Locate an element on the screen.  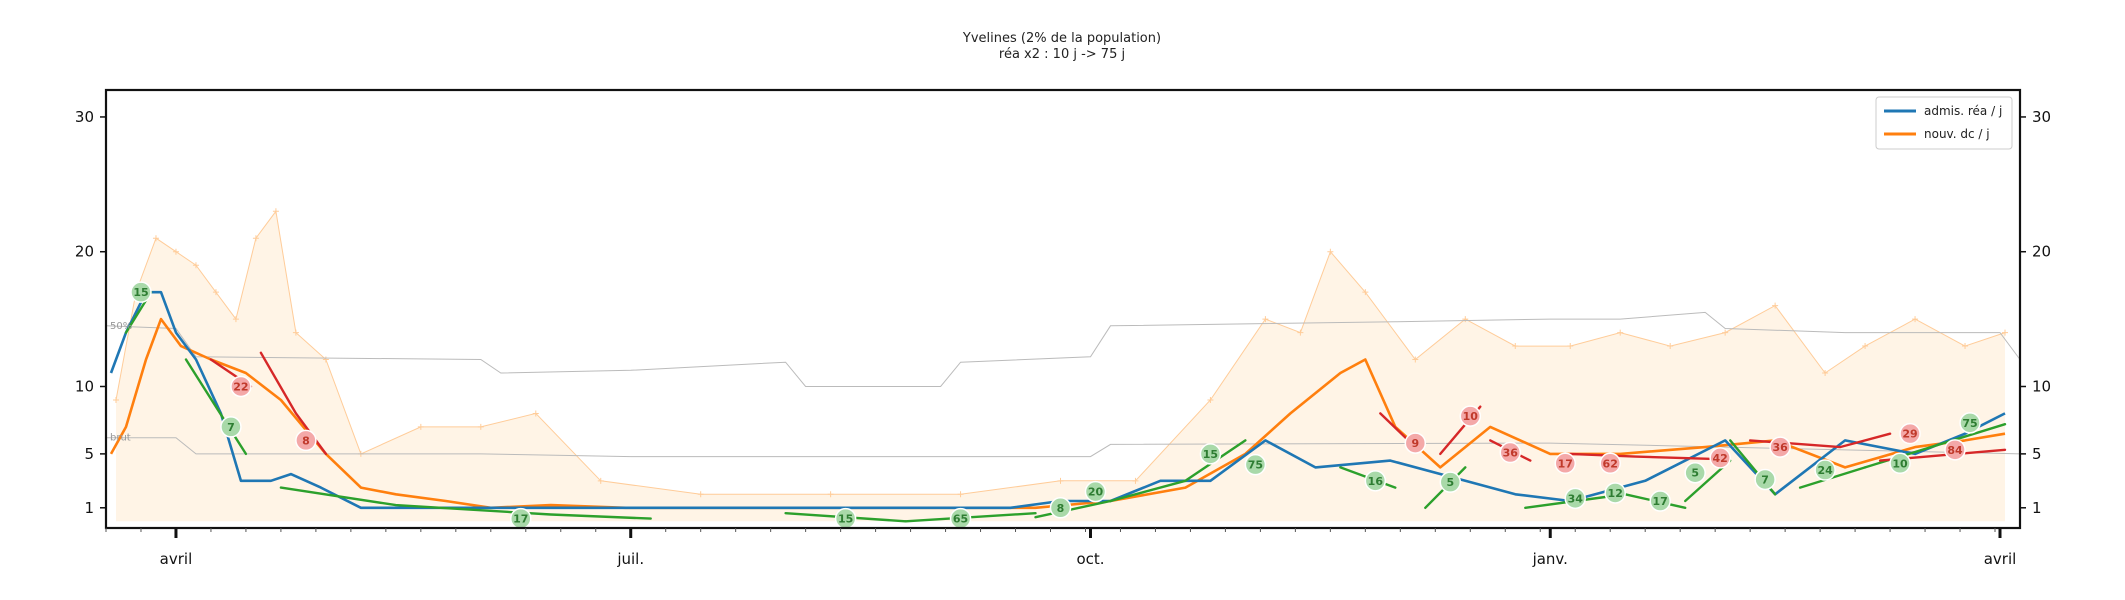
y-axis-left: 1 5 10 20 30 is located at coordinates (90, 312).